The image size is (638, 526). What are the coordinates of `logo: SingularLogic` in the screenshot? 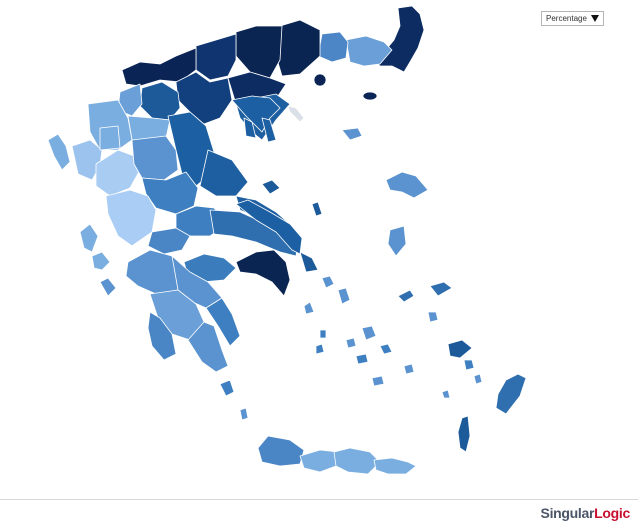 It's located at (585, 513).